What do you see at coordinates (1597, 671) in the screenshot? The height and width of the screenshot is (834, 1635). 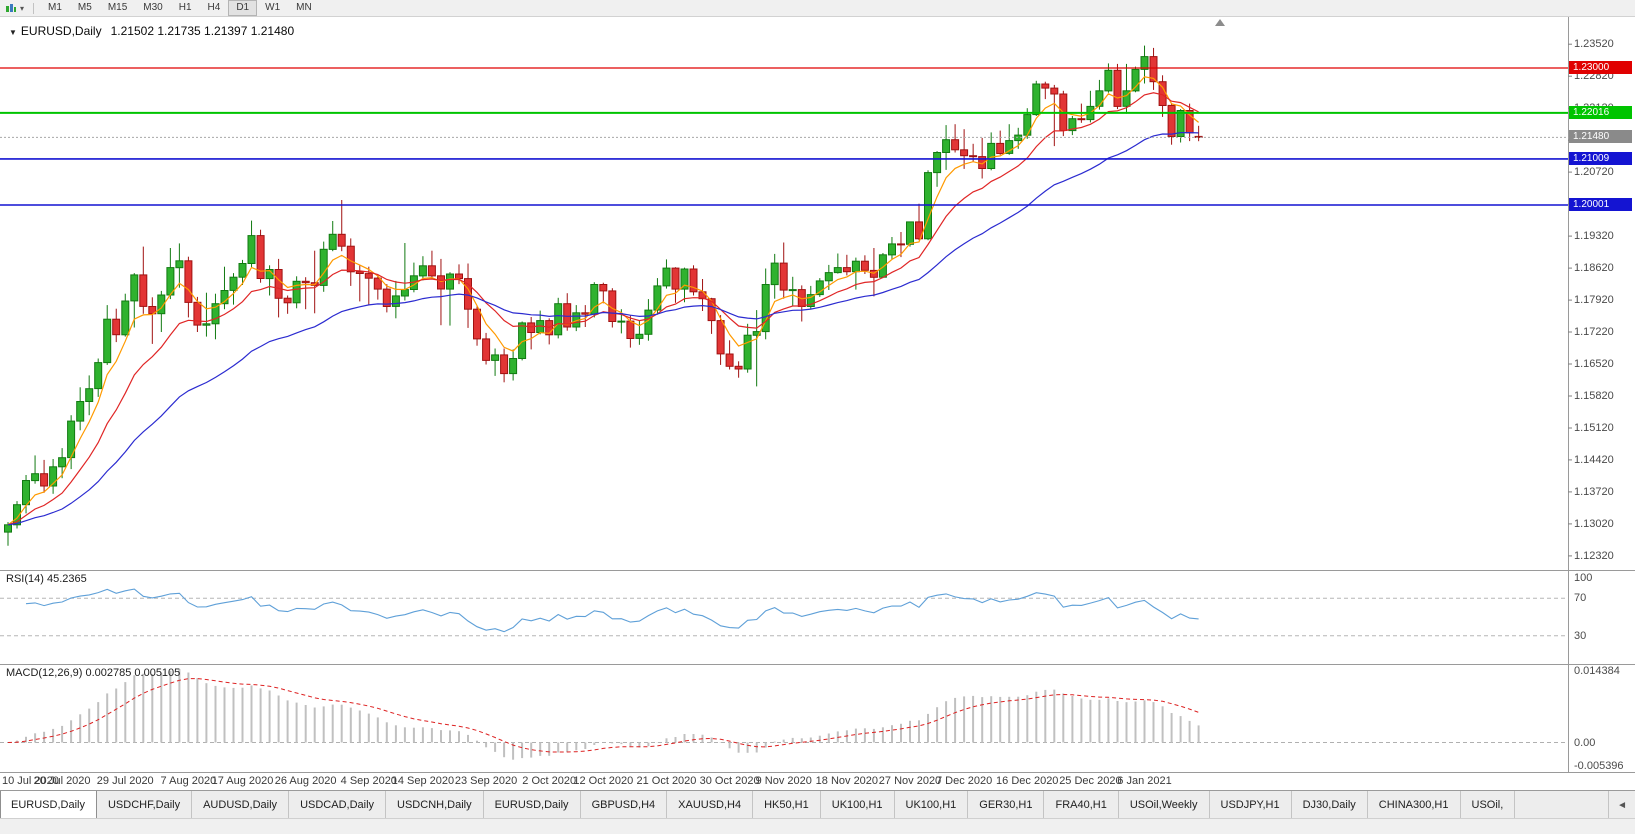 I see `macd-axis-label: 0.014384` at bounding box center [1597, 671].